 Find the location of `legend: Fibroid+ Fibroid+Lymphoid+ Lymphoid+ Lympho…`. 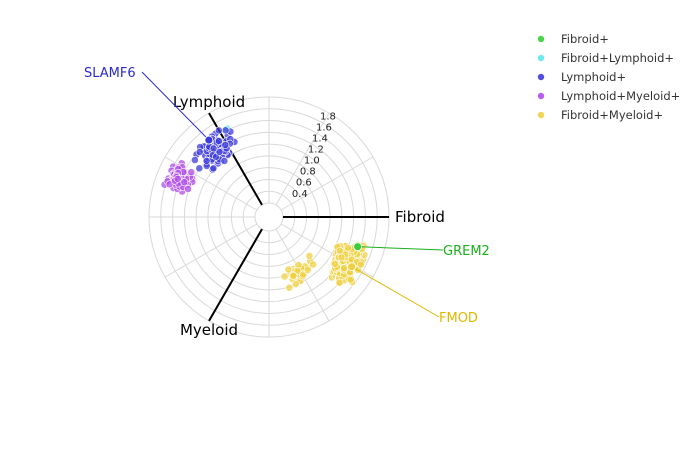

legend: Fibroid+ Fibroid+Lymphoid+ Lymphoid+ Lympho… is located at coordinates (608, 77).